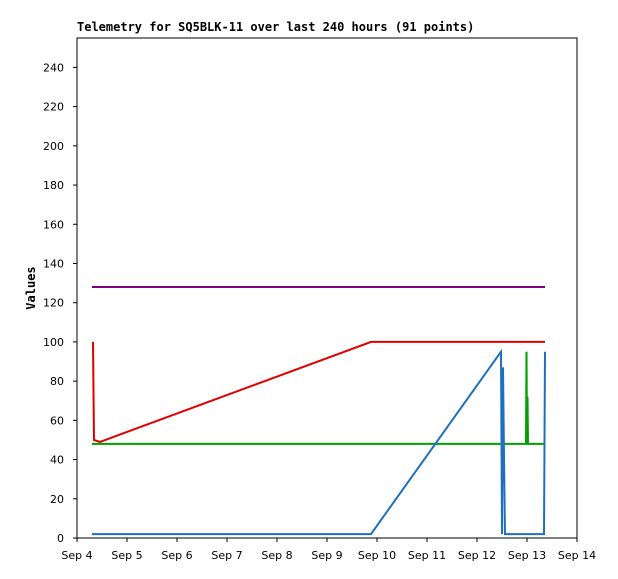 Image resolution: width=618 pixels, height=579 pixels. What do you see at coordinates (53, 263) in the screenshot?
I see `y-tick-label: 140` at bounding box center [53, 263].